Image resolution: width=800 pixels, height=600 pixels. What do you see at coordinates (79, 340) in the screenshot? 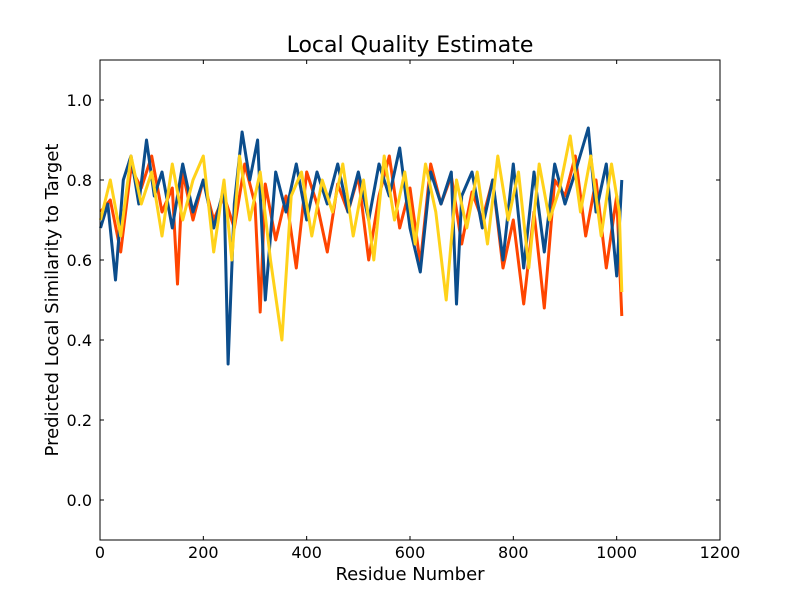
I see `y-tick-label: 0.4` at bounding box center [79, 340].